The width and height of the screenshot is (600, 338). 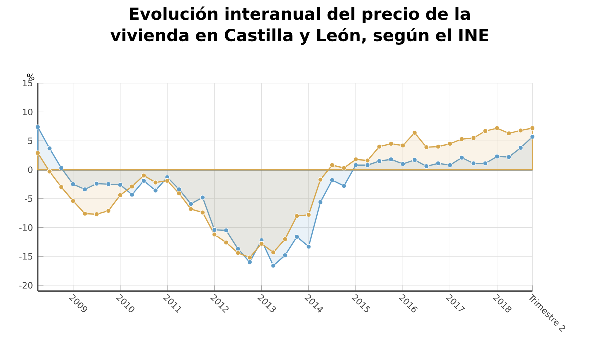 What do you see at coordinates (26, 256) in the screenshot?
I see `y-tick-label: -15` at bounding box center [26, 256].